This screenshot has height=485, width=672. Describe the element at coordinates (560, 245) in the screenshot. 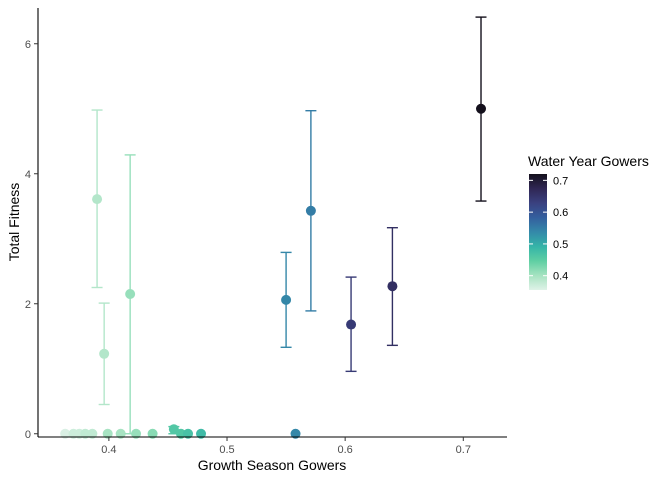

I see `legend-tick-label: 0.5` at that location.